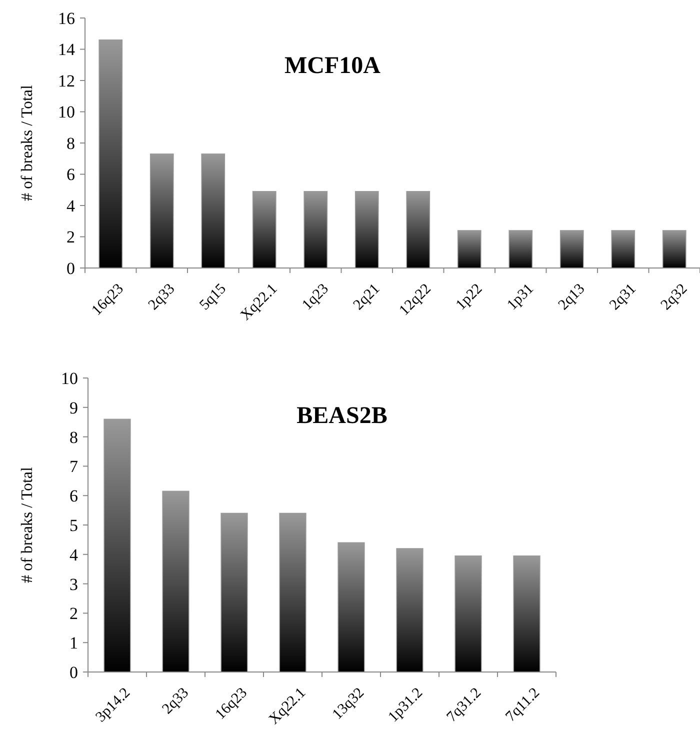  Describe the element at coordinates (520, 297) in the screenshot. I see `x-tick-label: 1p31` at that location.